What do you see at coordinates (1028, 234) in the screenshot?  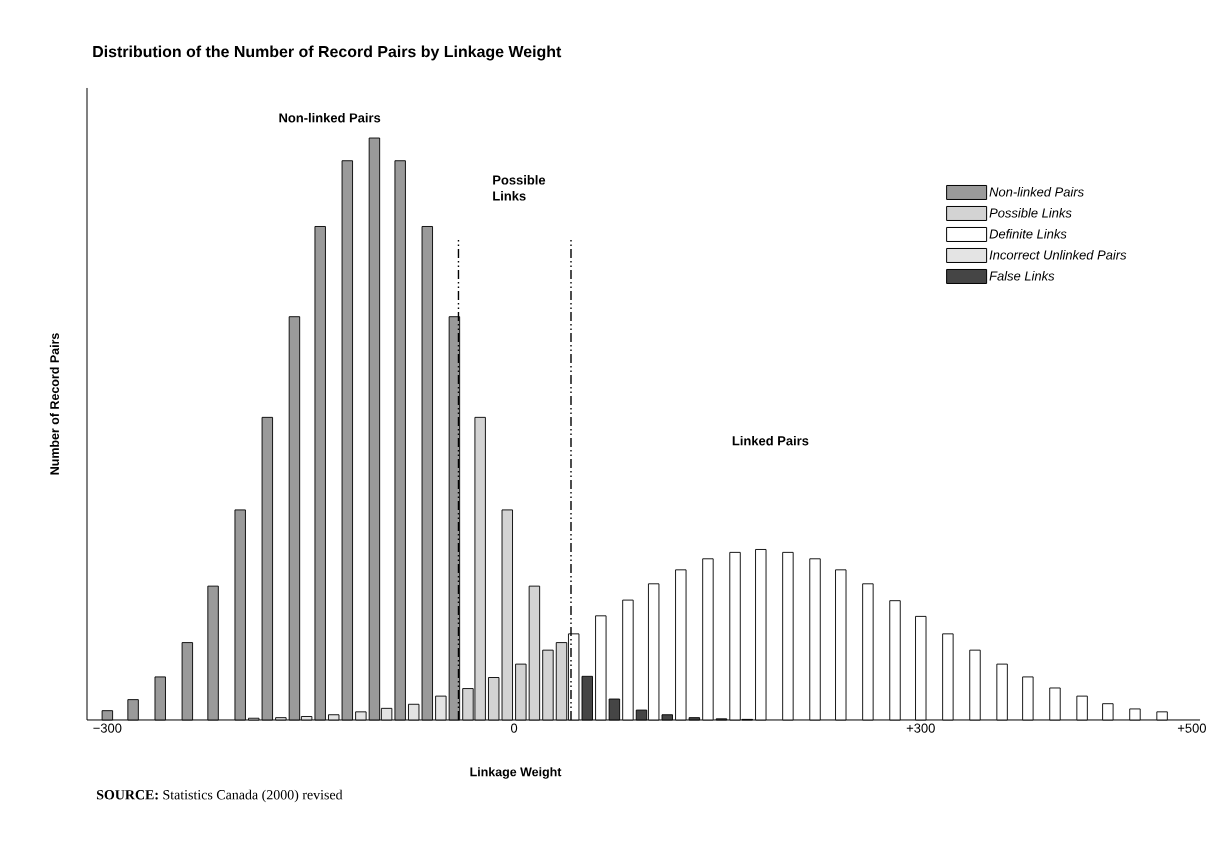 I see `legend-label: Definite Links` at bounding box center [1028, 234].